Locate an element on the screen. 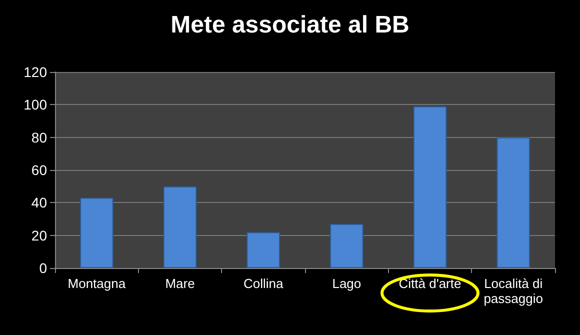 This screenshot has width=580, height=335. x-tick-label: Città d'arte is located at coordinates (430, 283).